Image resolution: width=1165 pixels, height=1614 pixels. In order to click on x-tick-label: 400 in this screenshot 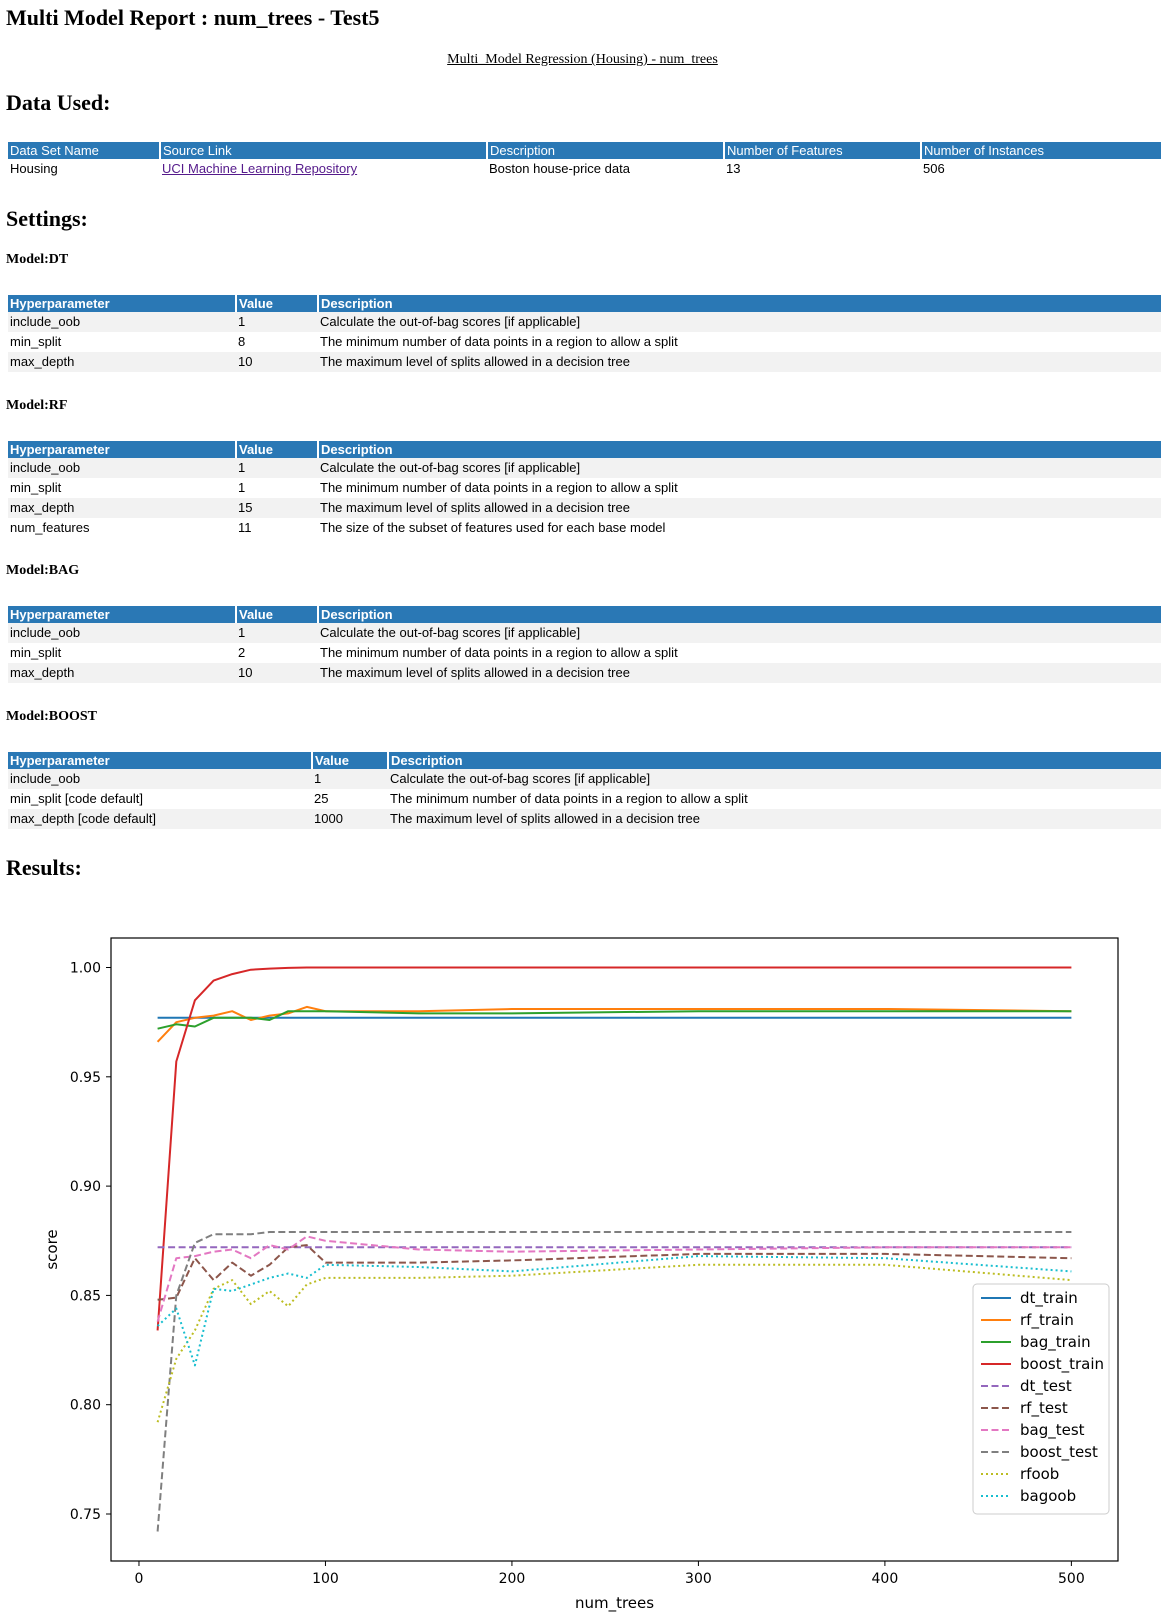, I will do `click(885, 1579)`.